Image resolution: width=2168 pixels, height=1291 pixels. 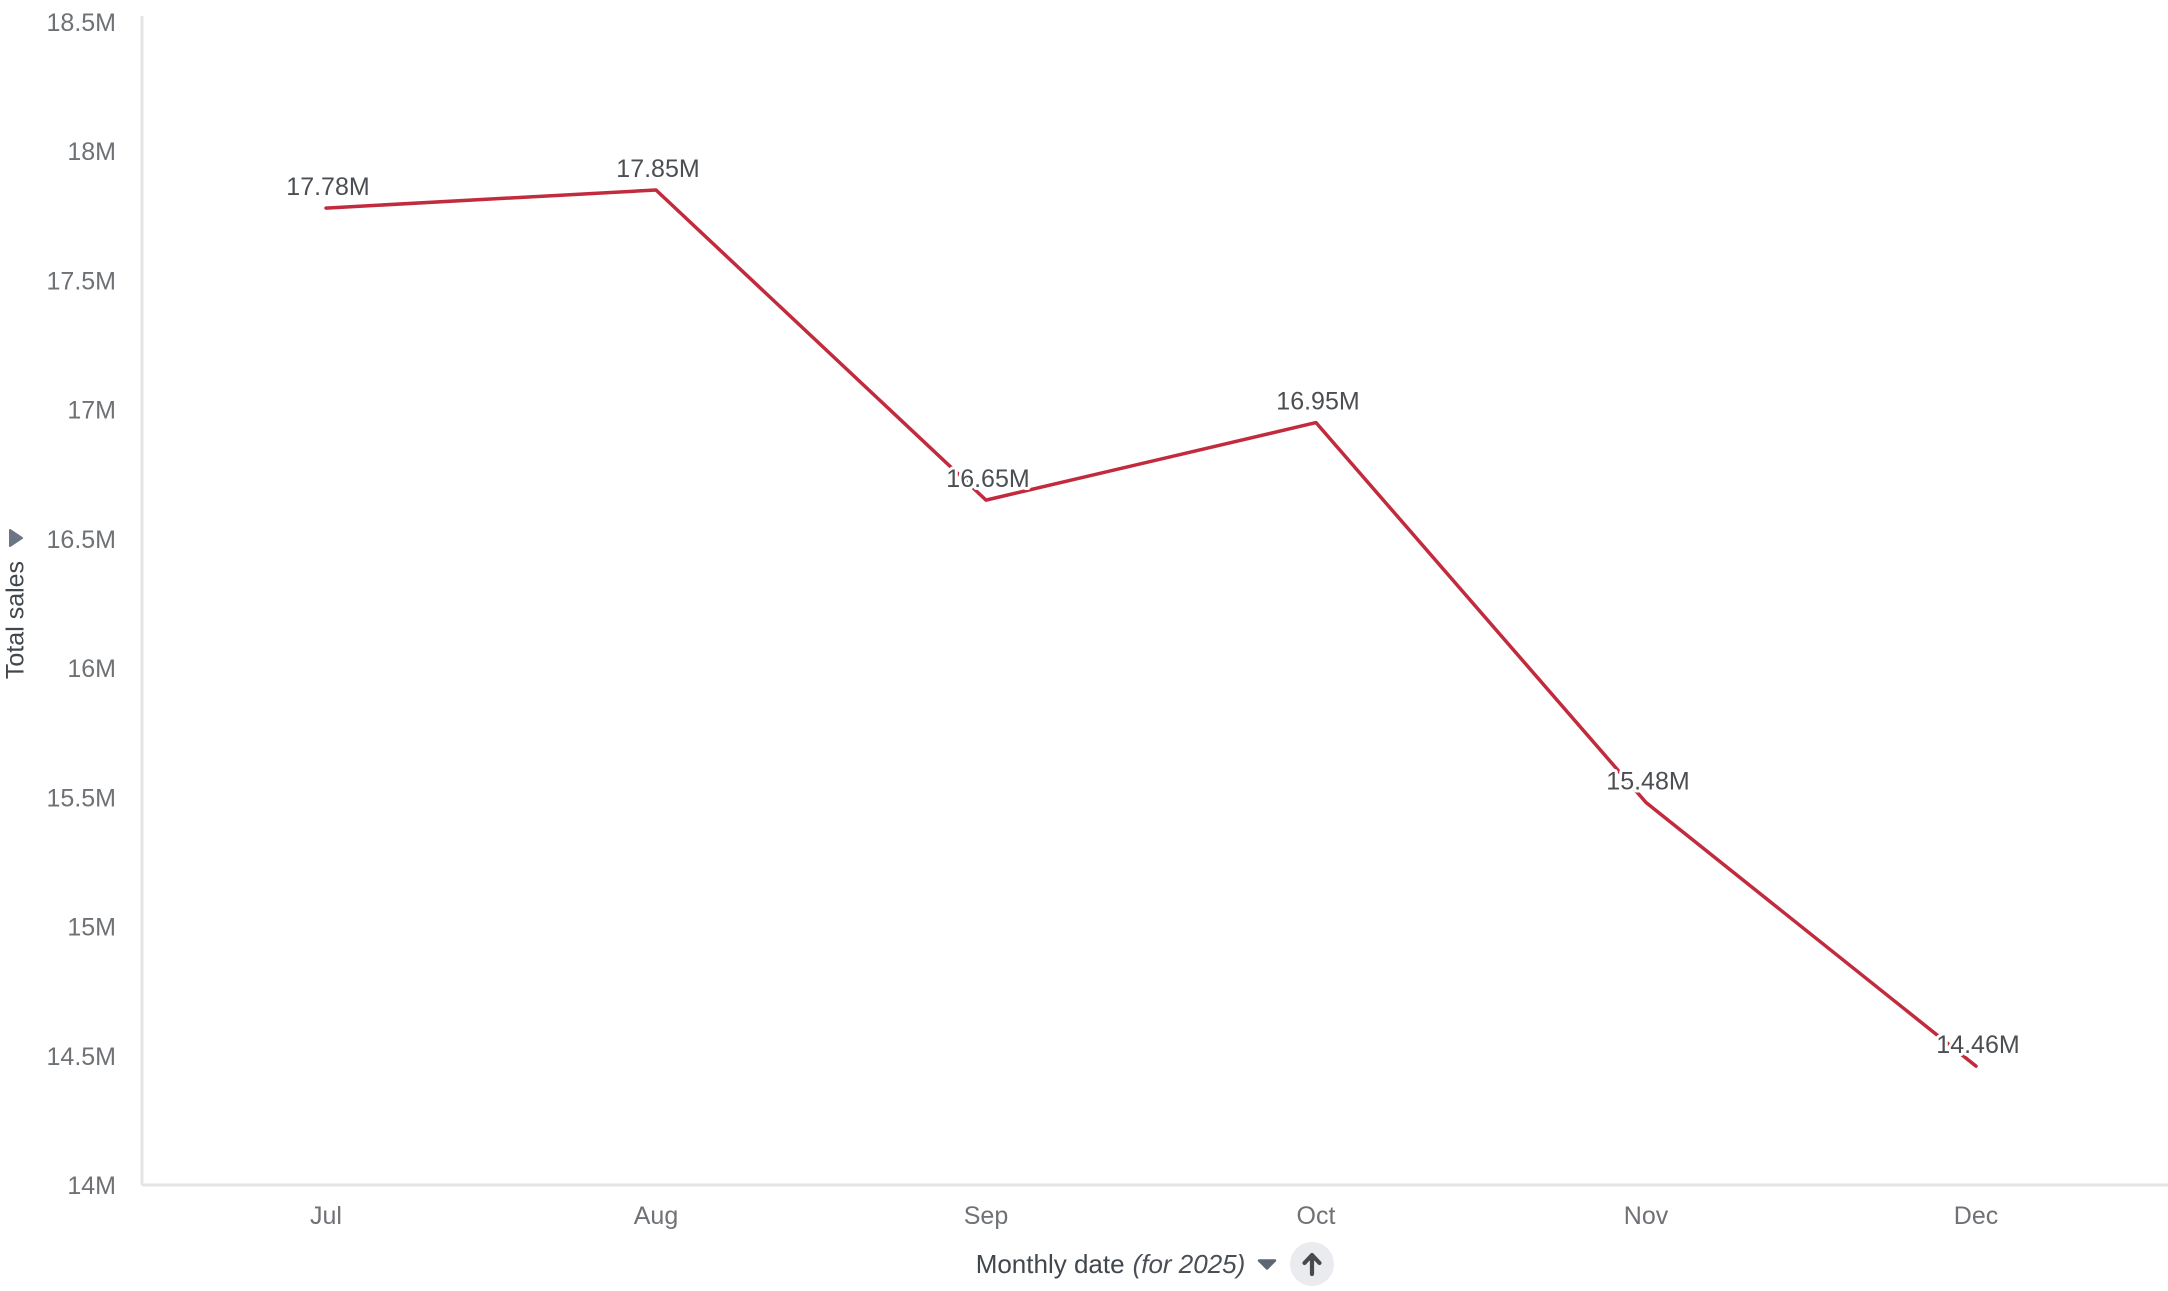 I want to click on x-tick-label: Sep, so click(x=986, y=1216).